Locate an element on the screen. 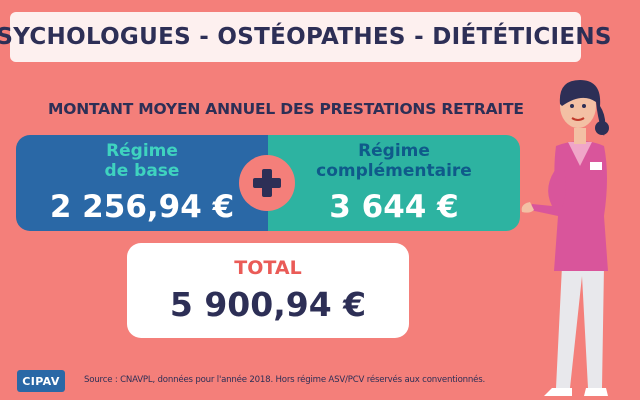 The width and height of the screenshot is (640, 400). base-regime-amount: 2 256,94 € is located at coordinates (142, 207).